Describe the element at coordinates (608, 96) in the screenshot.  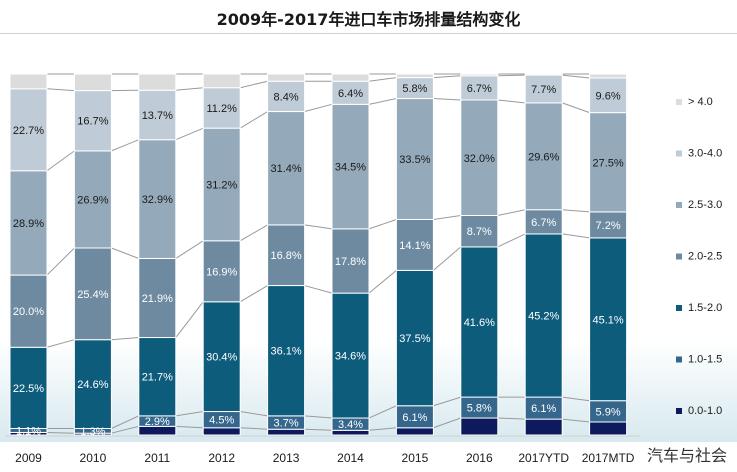
I see `data-label: 9.6%` at that location.